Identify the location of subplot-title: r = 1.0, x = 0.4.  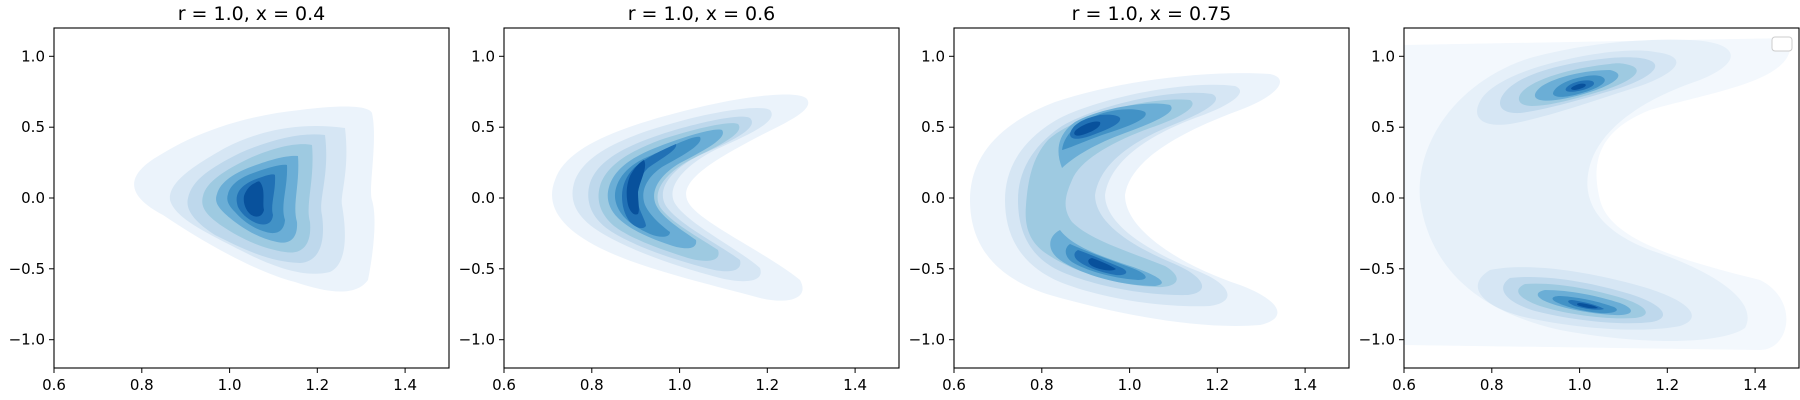
(252, 14).